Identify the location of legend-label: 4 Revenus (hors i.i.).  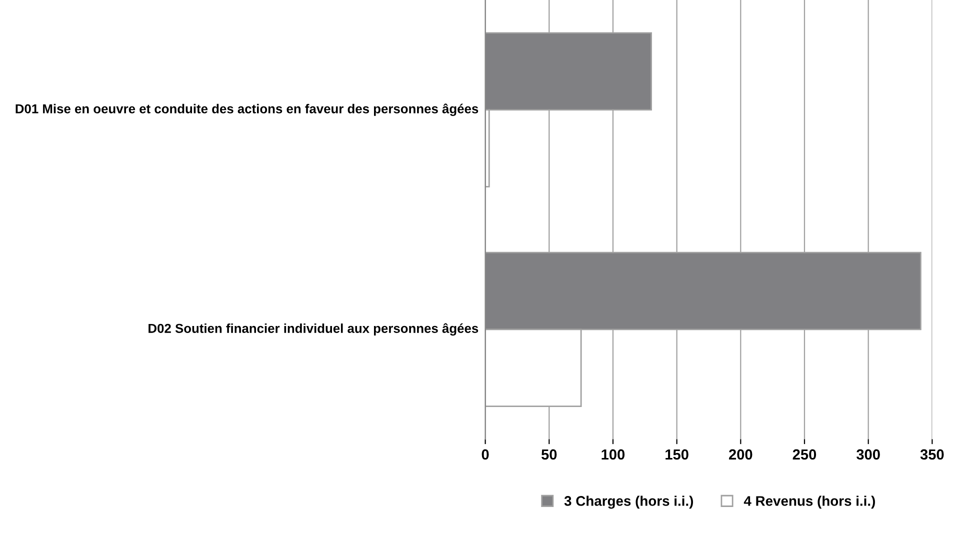
(809, 502).